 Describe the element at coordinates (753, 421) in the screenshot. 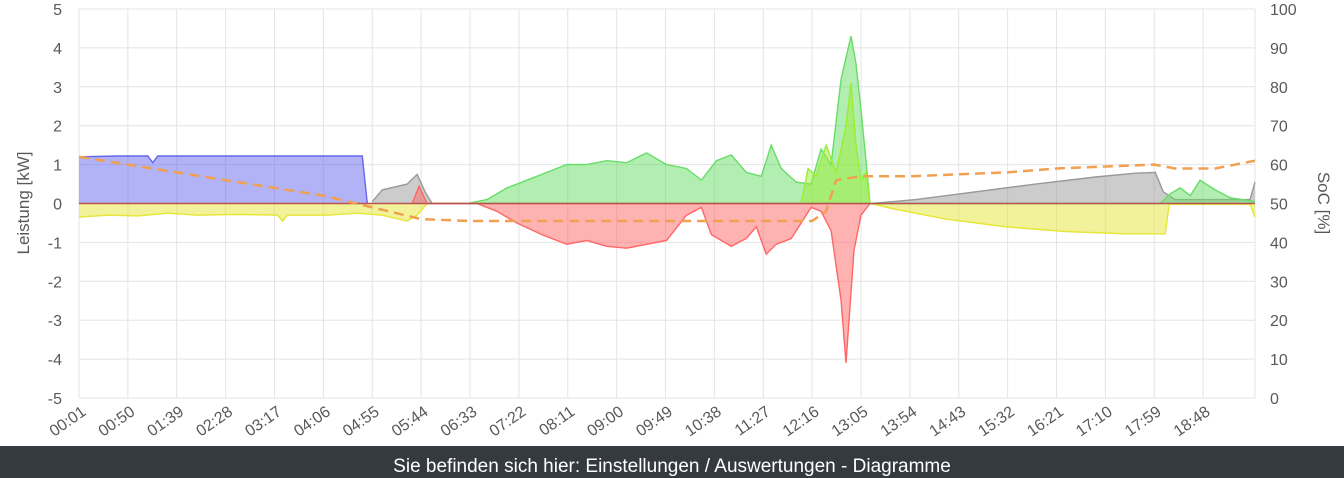

I see `x-tick-label: 11:27` at that location.